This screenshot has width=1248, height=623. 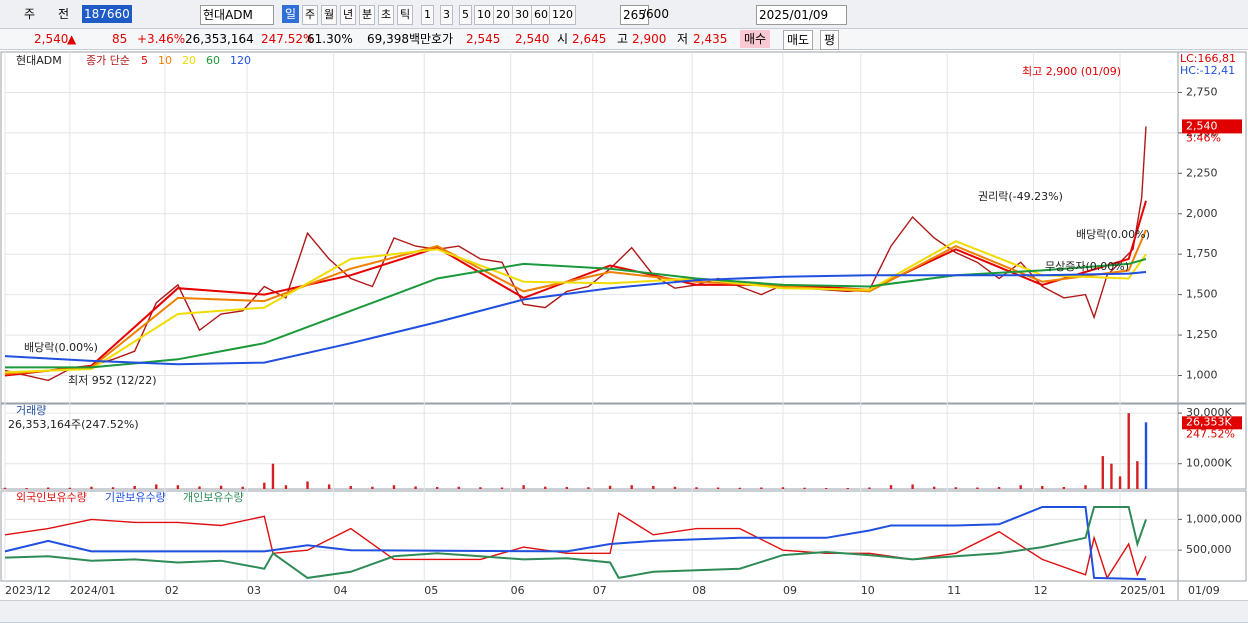 What do you see at coordinates (868, 590) in the screenshot?
I see `x-tick-label: 10` at bounding box center [868, 590].